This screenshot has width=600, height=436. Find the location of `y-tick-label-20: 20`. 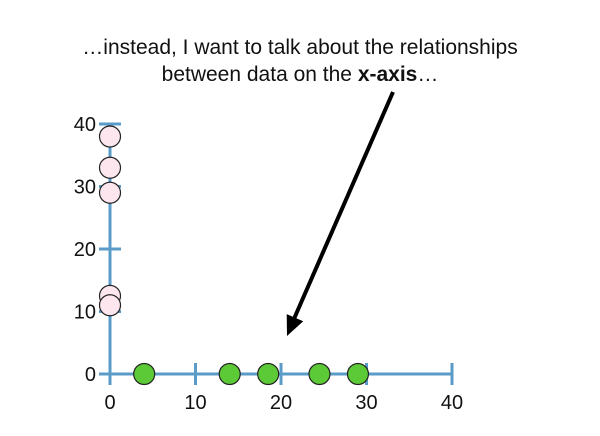

y-tick-label-20: 20 is located at coordinates (85, 250).